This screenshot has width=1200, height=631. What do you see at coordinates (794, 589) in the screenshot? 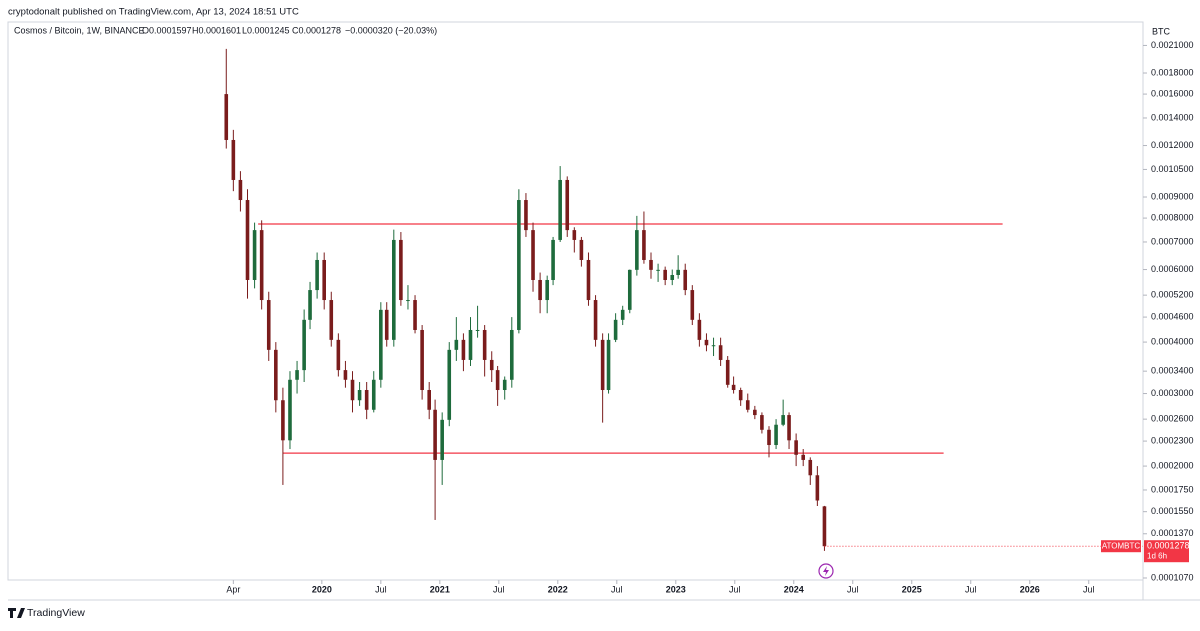
I see `x-tick-label: 2024` at bounding box center [794, 589].